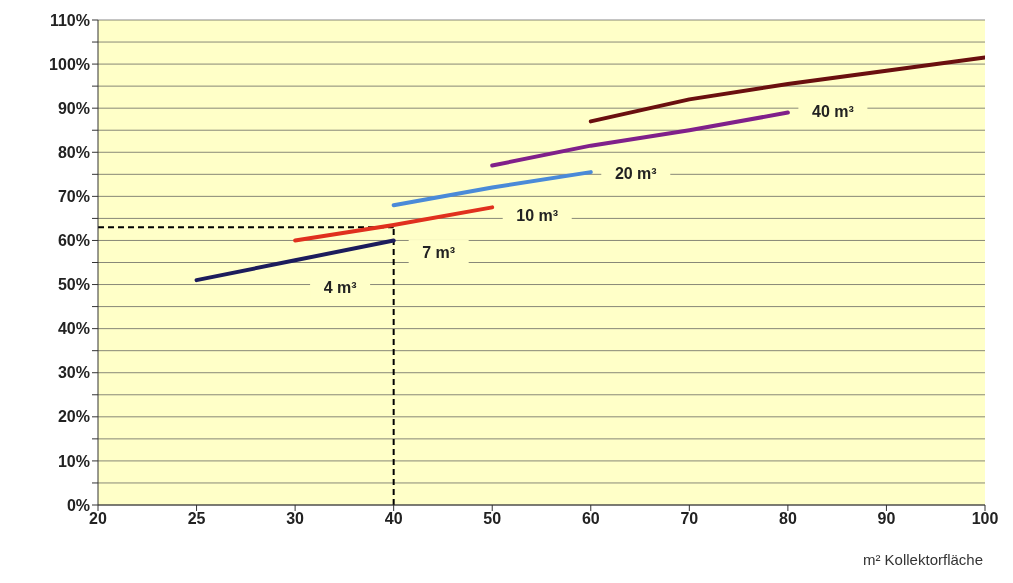  Describe the element at coordinates (78, 505) in the screenshot. I see `y-tick-label: 0%` at that location.